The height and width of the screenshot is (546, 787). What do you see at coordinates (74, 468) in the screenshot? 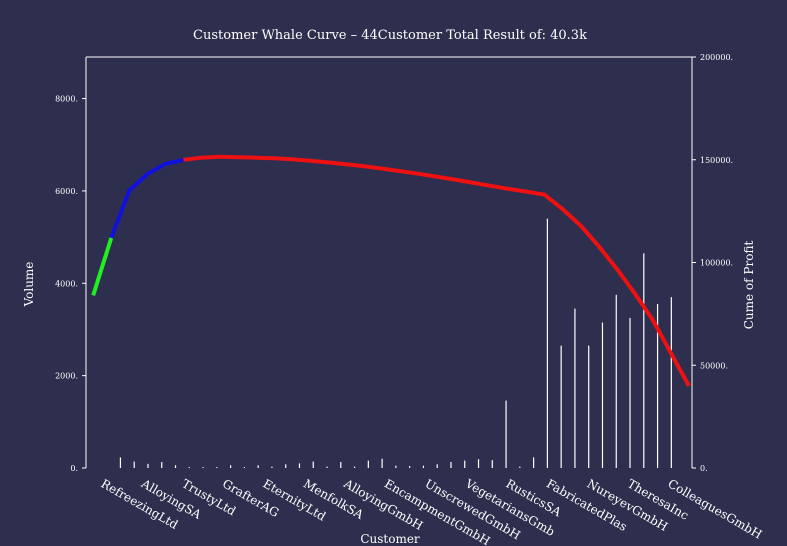
I see `y-left-tick-label: 0.` at bounding box center [74, 468].